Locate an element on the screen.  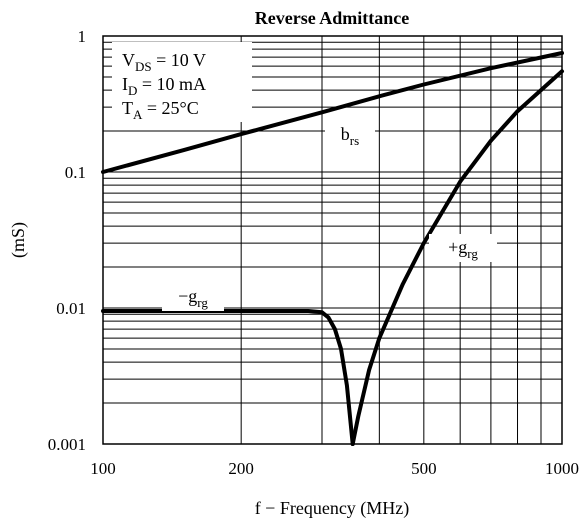
curve-label-main: +g is located at coordinates (457, 247).